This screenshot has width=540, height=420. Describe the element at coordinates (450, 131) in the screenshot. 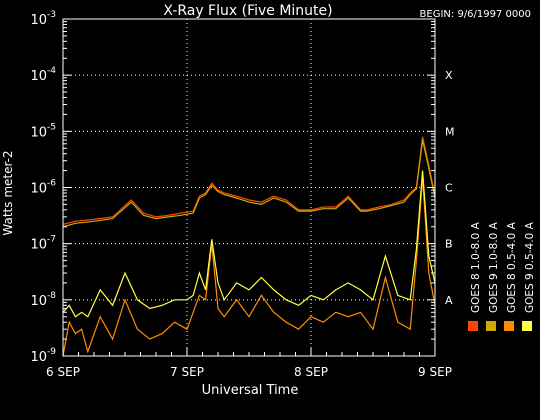

I see `flare-class-label: M` at that location.